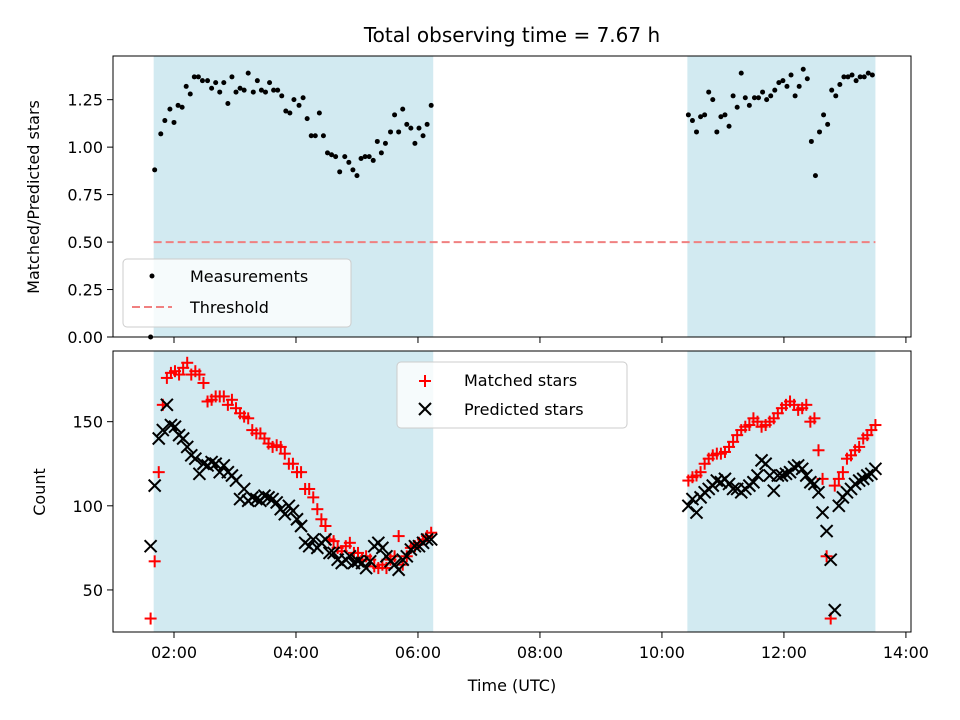 The width and height of the screenshot is (960, 720). What do you see at coordinates (249, 276) in the screenshot?
I see `top-legend-measurements-label: Measurements` at bounding box center [249, 276].